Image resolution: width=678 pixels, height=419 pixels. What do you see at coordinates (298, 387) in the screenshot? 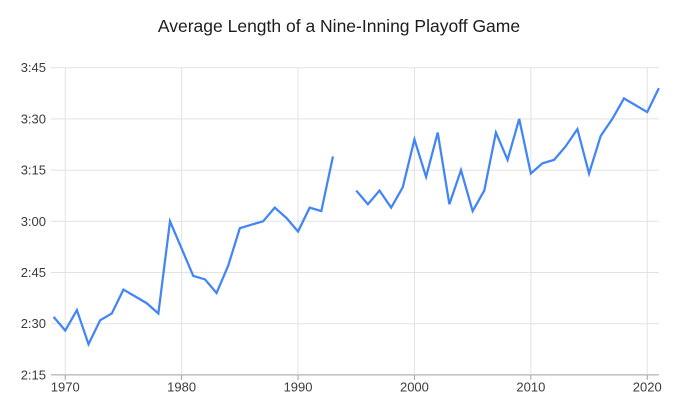
I see `x-tick-label: 1990` at bounding box center [298, 387].